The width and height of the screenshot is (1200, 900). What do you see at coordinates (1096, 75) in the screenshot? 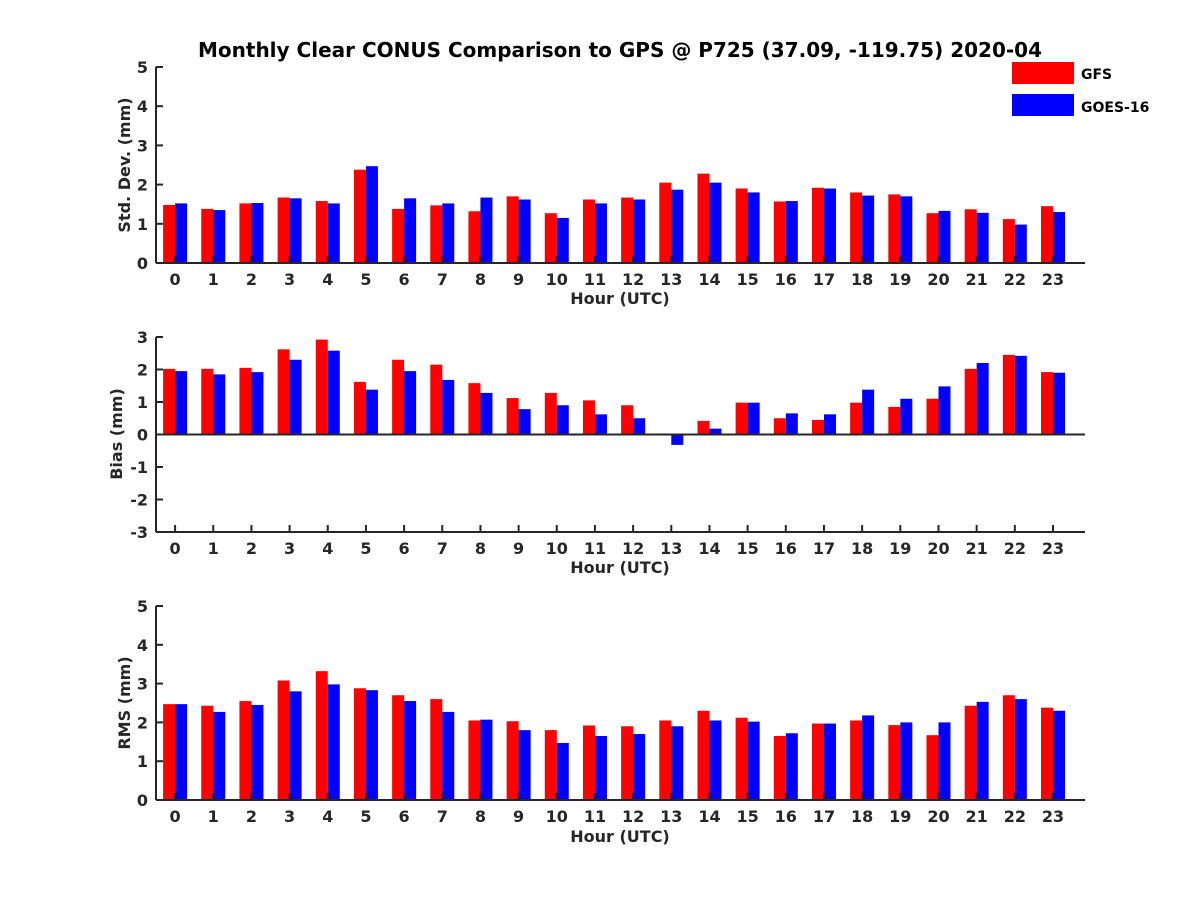
I see `legend-label-gfs: GFS` at bounding box center [1096, 75].